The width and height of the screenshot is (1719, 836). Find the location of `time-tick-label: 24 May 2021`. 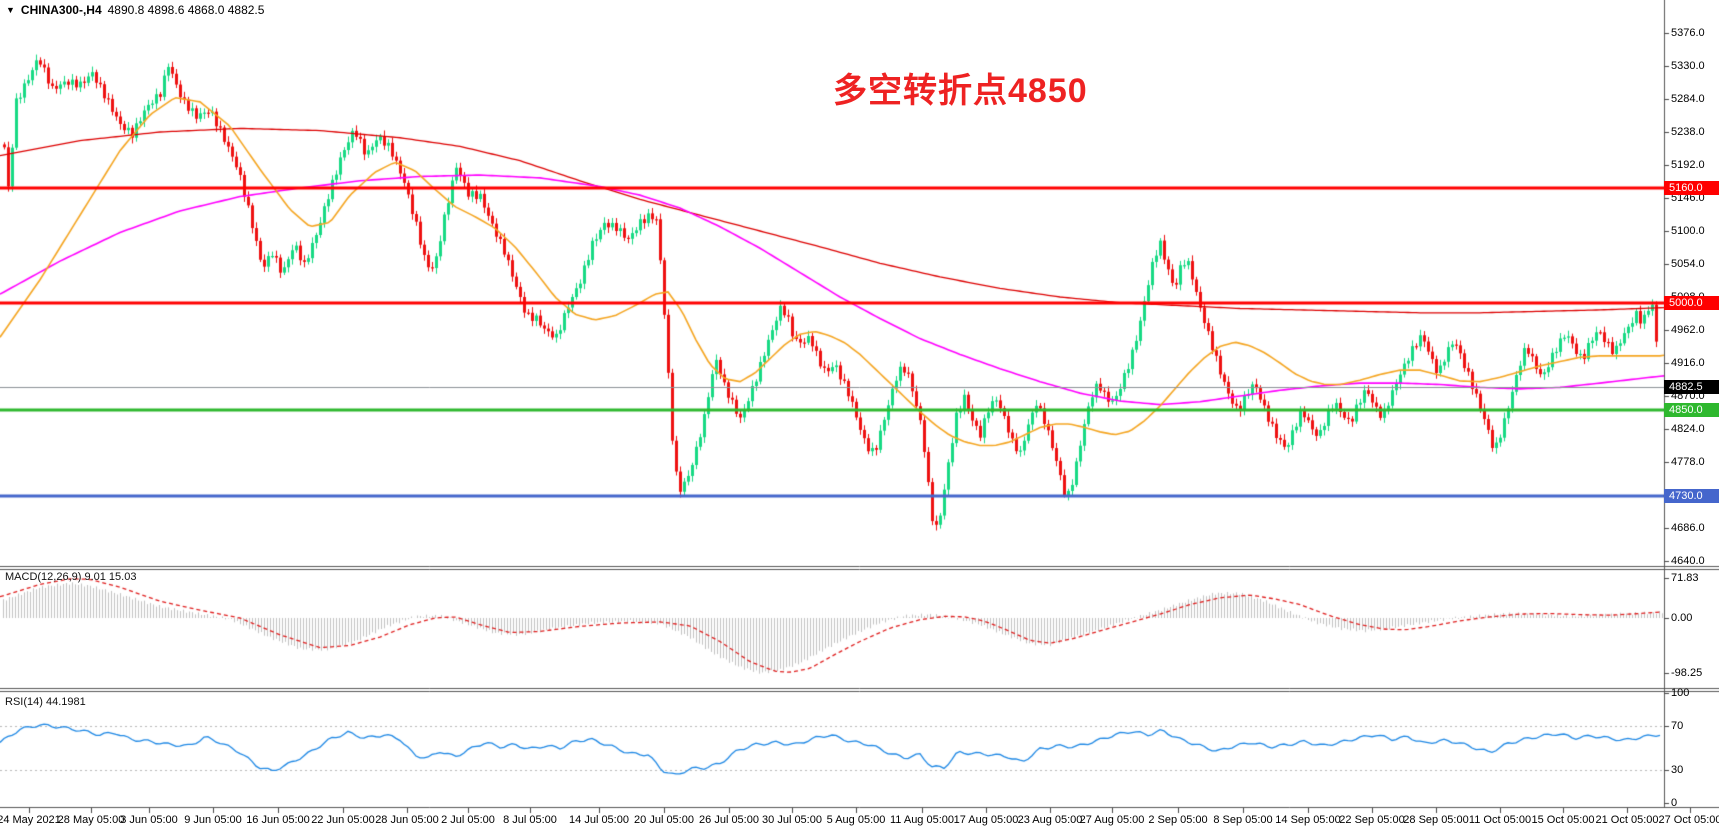

time-tick-label: 24 May 2021 is located at coordinates (30, 820).